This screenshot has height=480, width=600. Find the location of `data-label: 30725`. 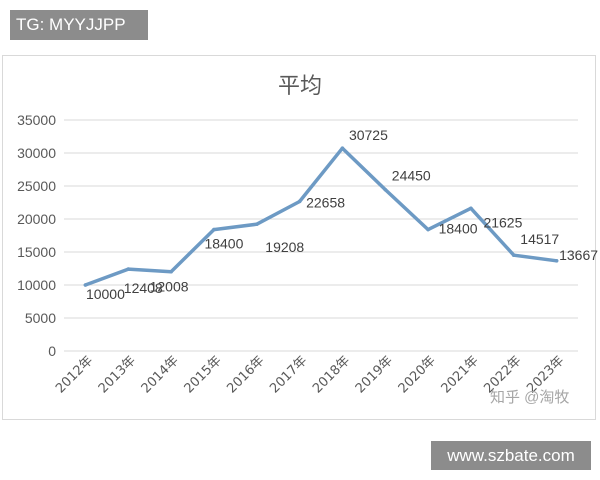

data-label: 30725 is located at coordinates (368, 135).